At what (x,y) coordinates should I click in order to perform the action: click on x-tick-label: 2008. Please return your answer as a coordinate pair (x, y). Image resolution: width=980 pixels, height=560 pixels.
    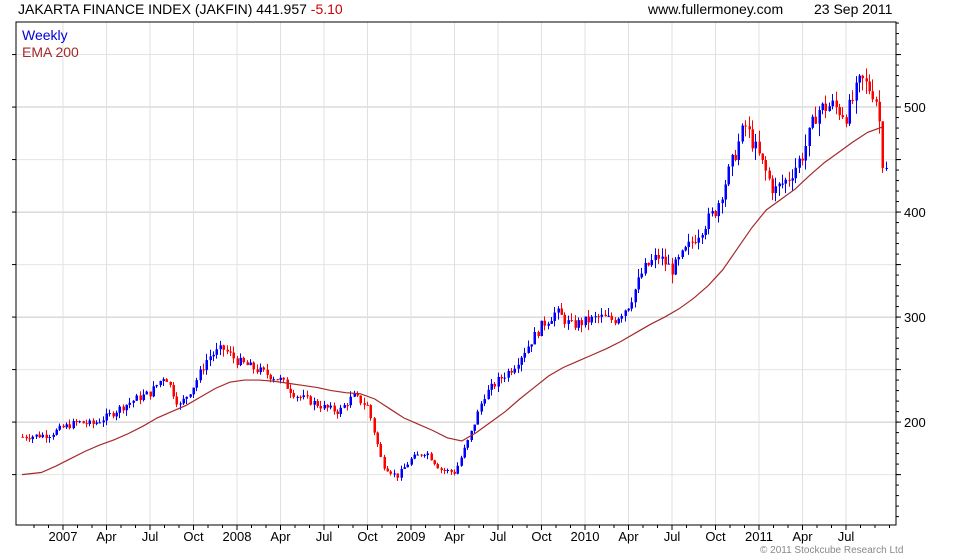
    Looking at the image, I should click on (237, 536).